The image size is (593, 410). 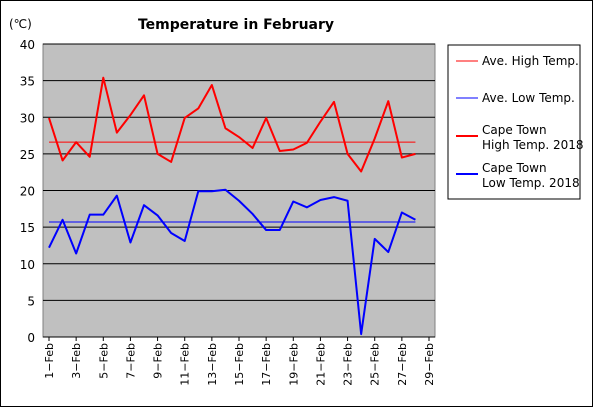 I want to click on y-unit-label: (℃), so click(x=20, y=24).